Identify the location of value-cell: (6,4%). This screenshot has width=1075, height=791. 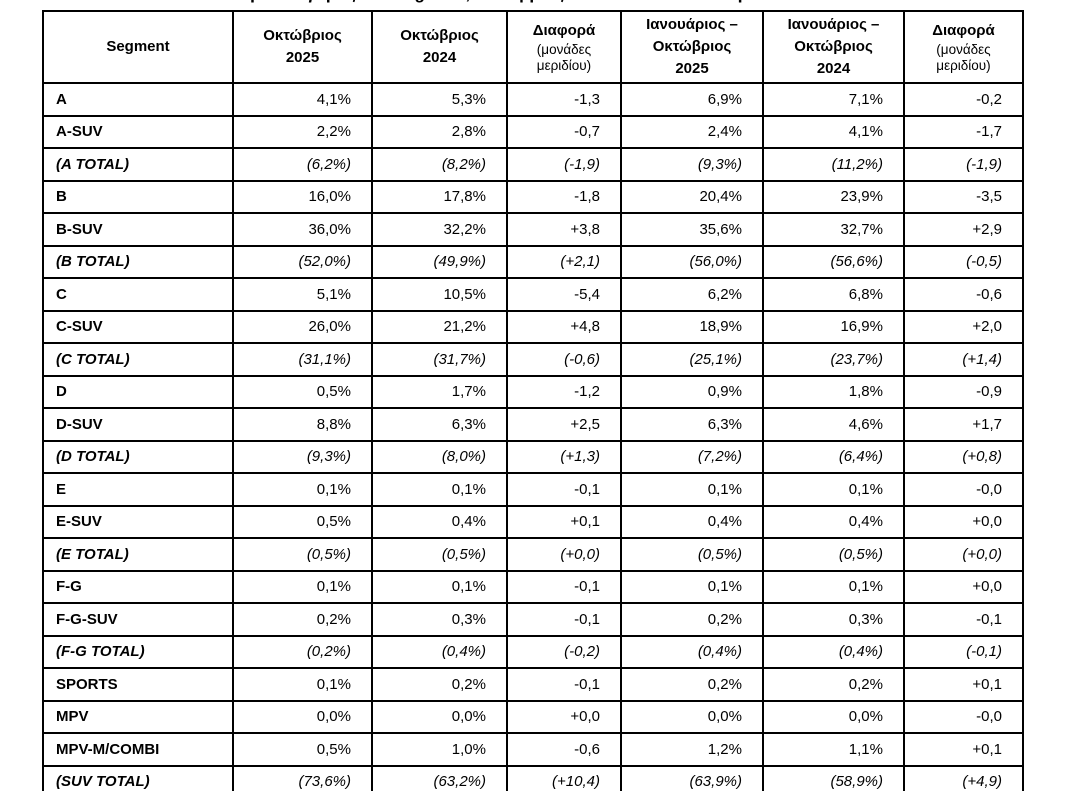
(833, 456).